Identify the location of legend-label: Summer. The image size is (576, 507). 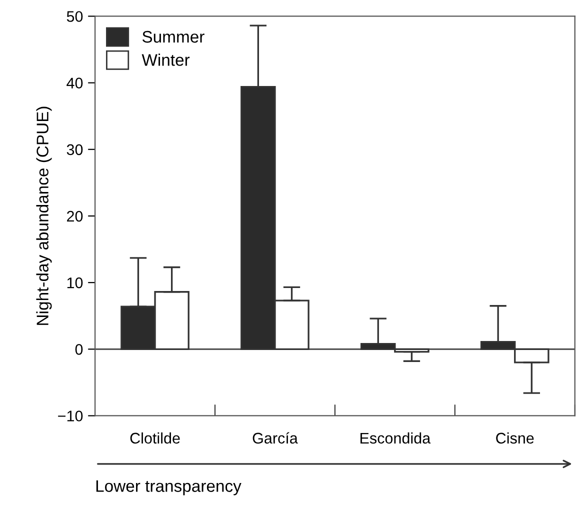
(173, 36).